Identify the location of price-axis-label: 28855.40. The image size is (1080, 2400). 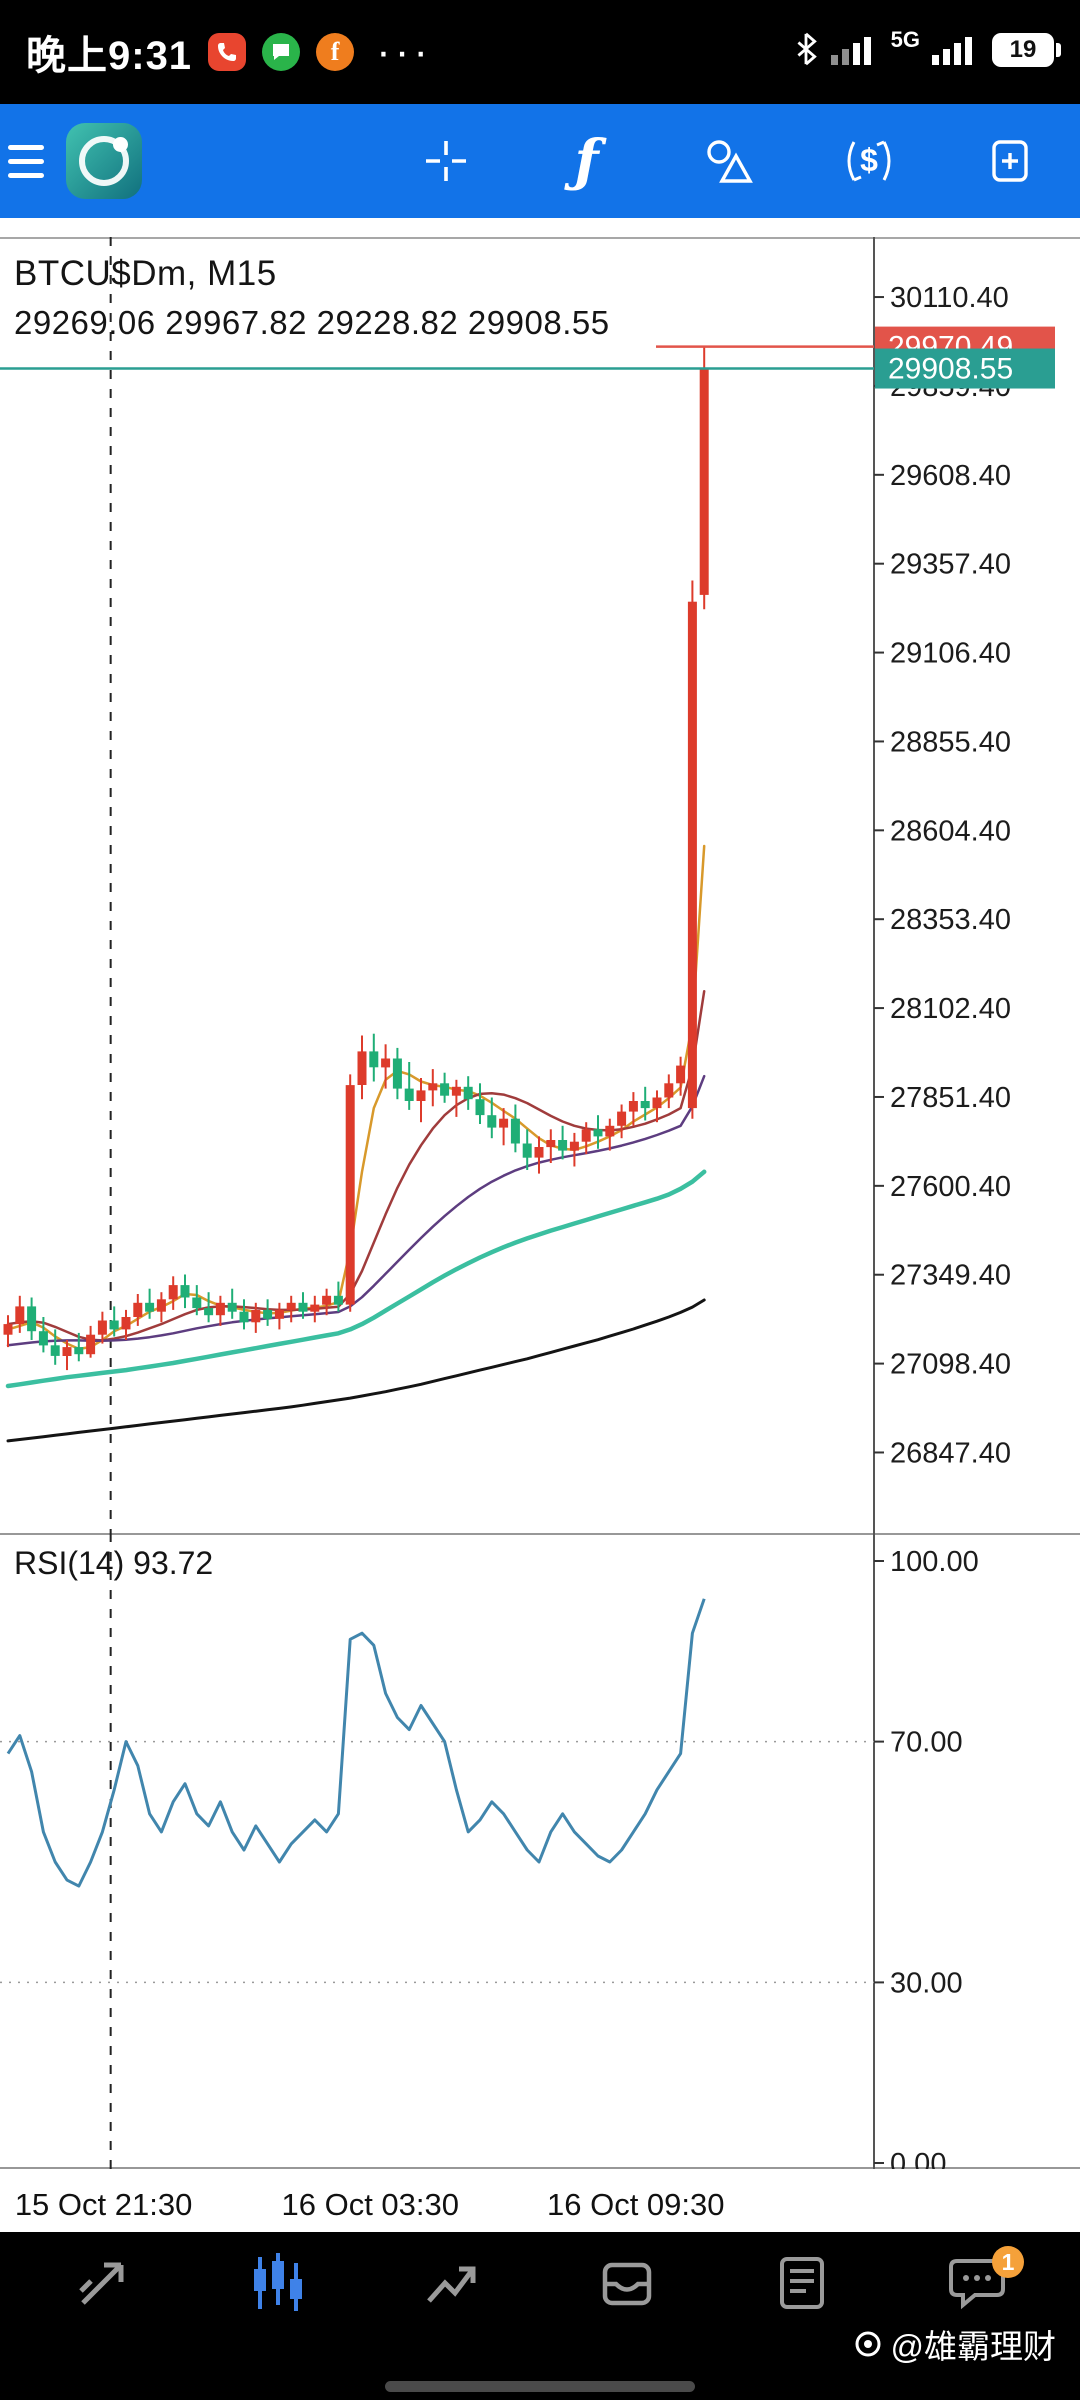
(950, 742).